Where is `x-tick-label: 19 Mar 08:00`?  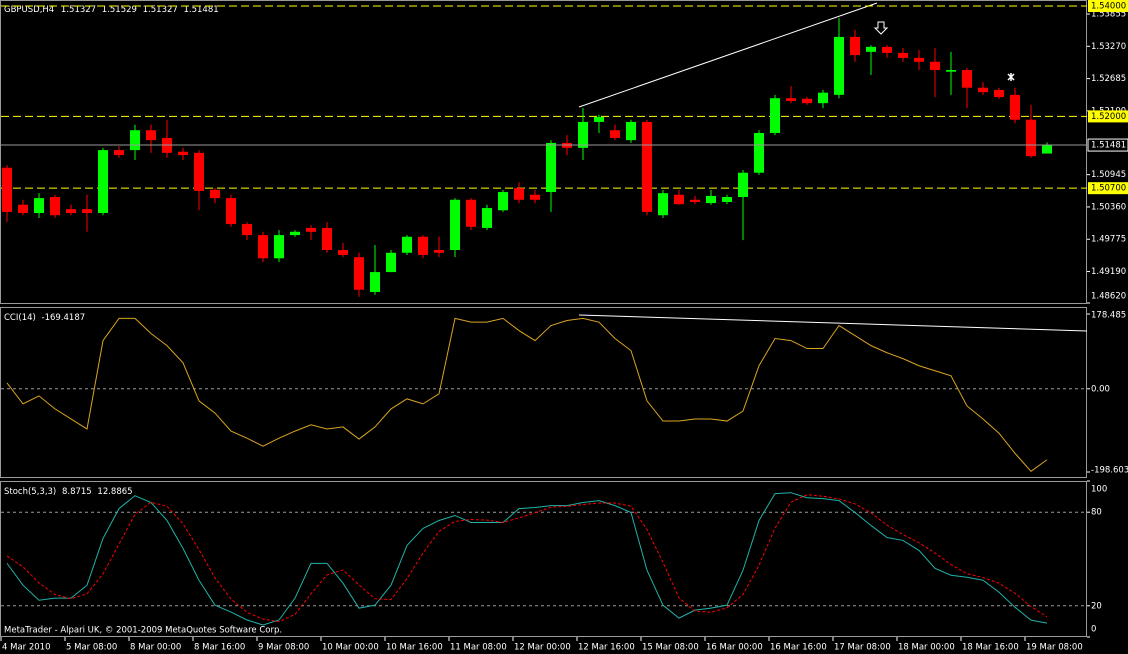 x-tick-label: 19 Mar 08:00 is located at coordinates (1054, 648).